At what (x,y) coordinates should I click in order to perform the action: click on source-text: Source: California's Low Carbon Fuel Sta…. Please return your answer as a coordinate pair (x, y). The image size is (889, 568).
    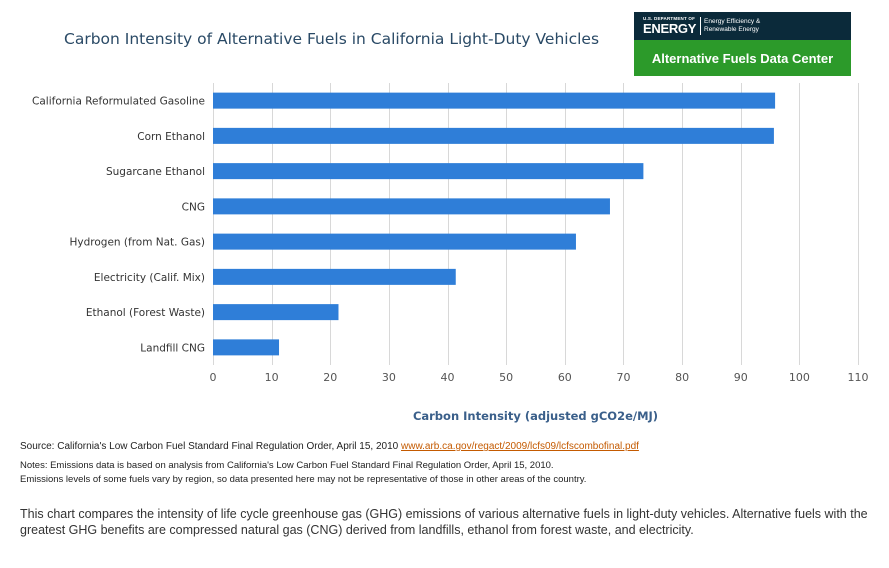
    Looking at the image, I should click on (209, 446).